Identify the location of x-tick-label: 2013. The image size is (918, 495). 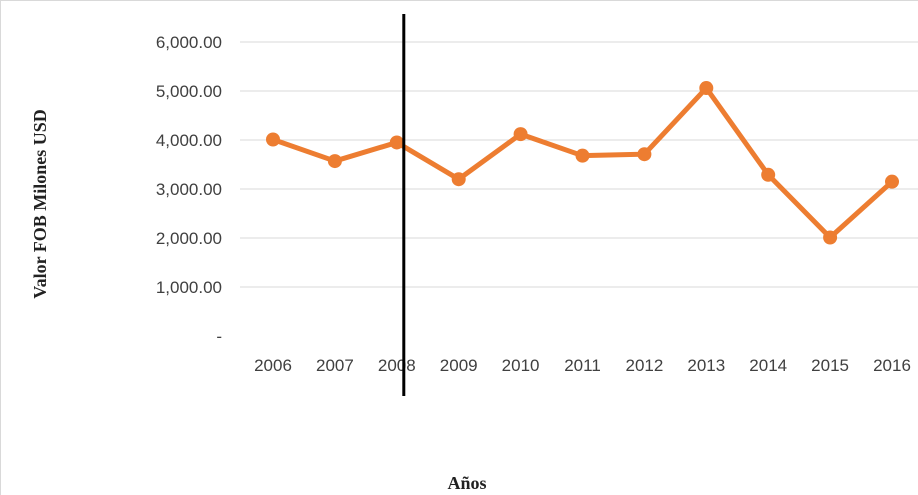
(706, 365).